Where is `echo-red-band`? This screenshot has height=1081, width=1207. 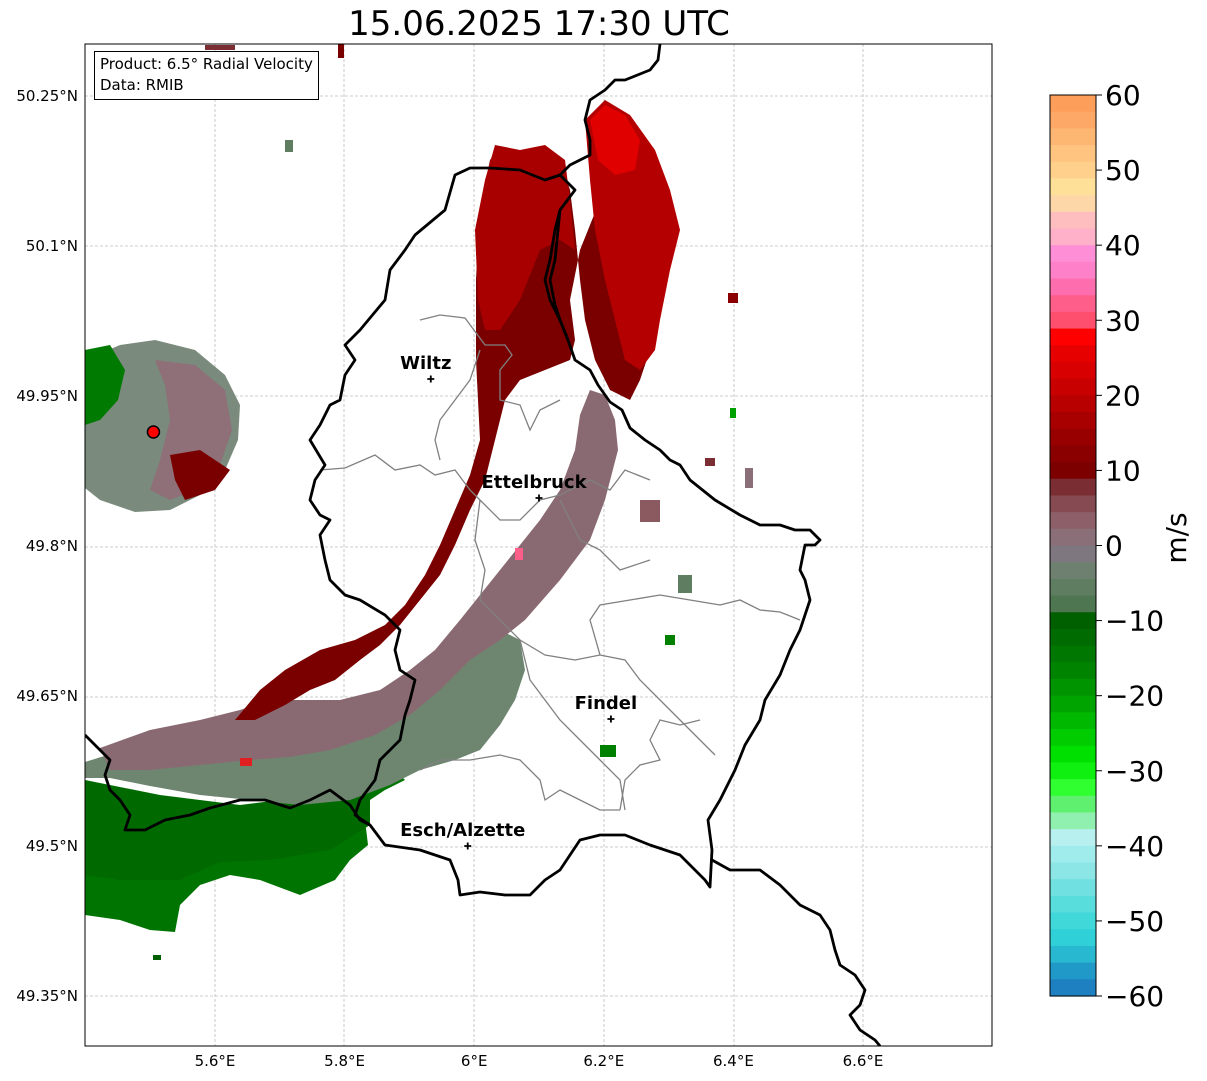 echo-red-band is located at coordinates (525, 237).